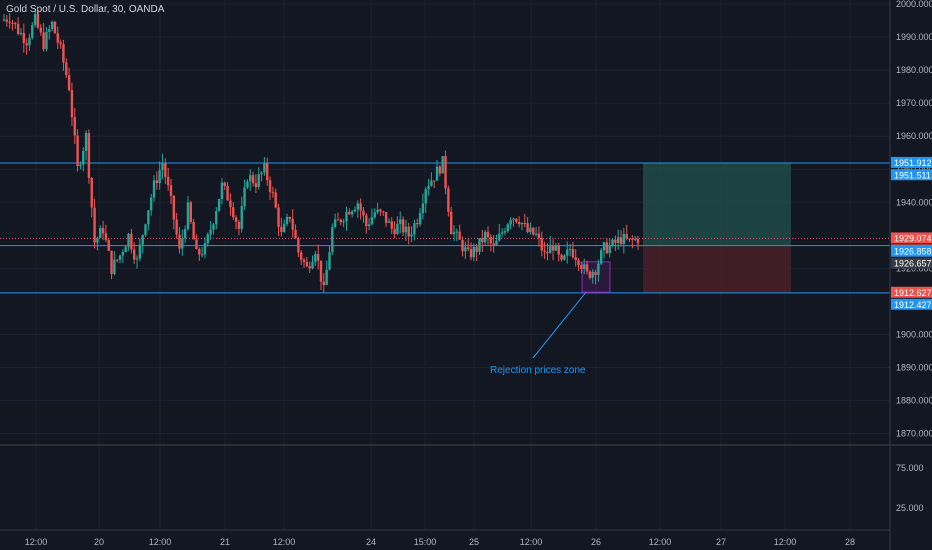 This screenshot has width=932, height=550. I want to click on price-label: 1926.858, so click(911, 251).